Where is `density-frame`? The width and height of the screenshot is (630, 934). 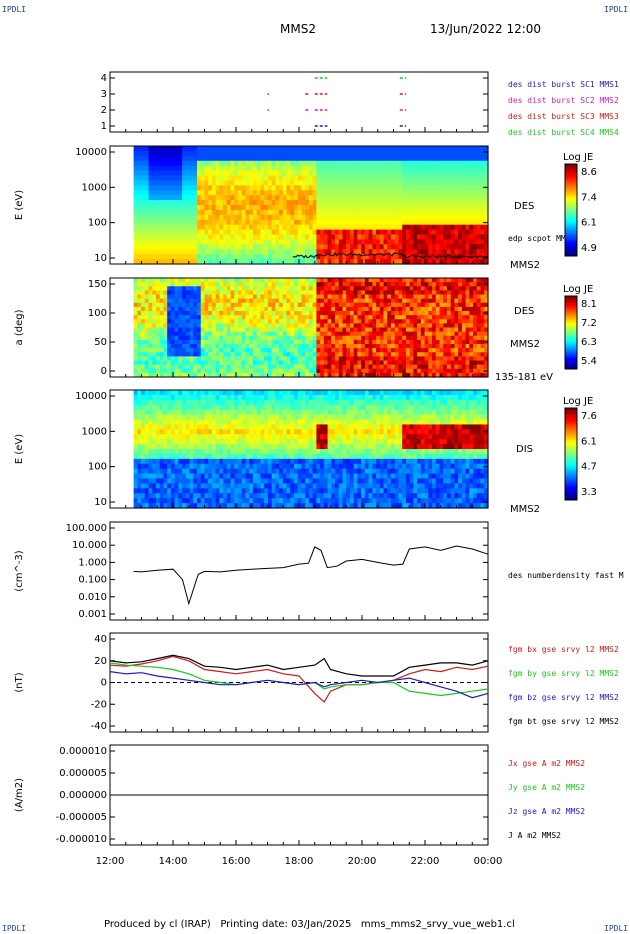 density-frame is located at coordinates (299, 571).